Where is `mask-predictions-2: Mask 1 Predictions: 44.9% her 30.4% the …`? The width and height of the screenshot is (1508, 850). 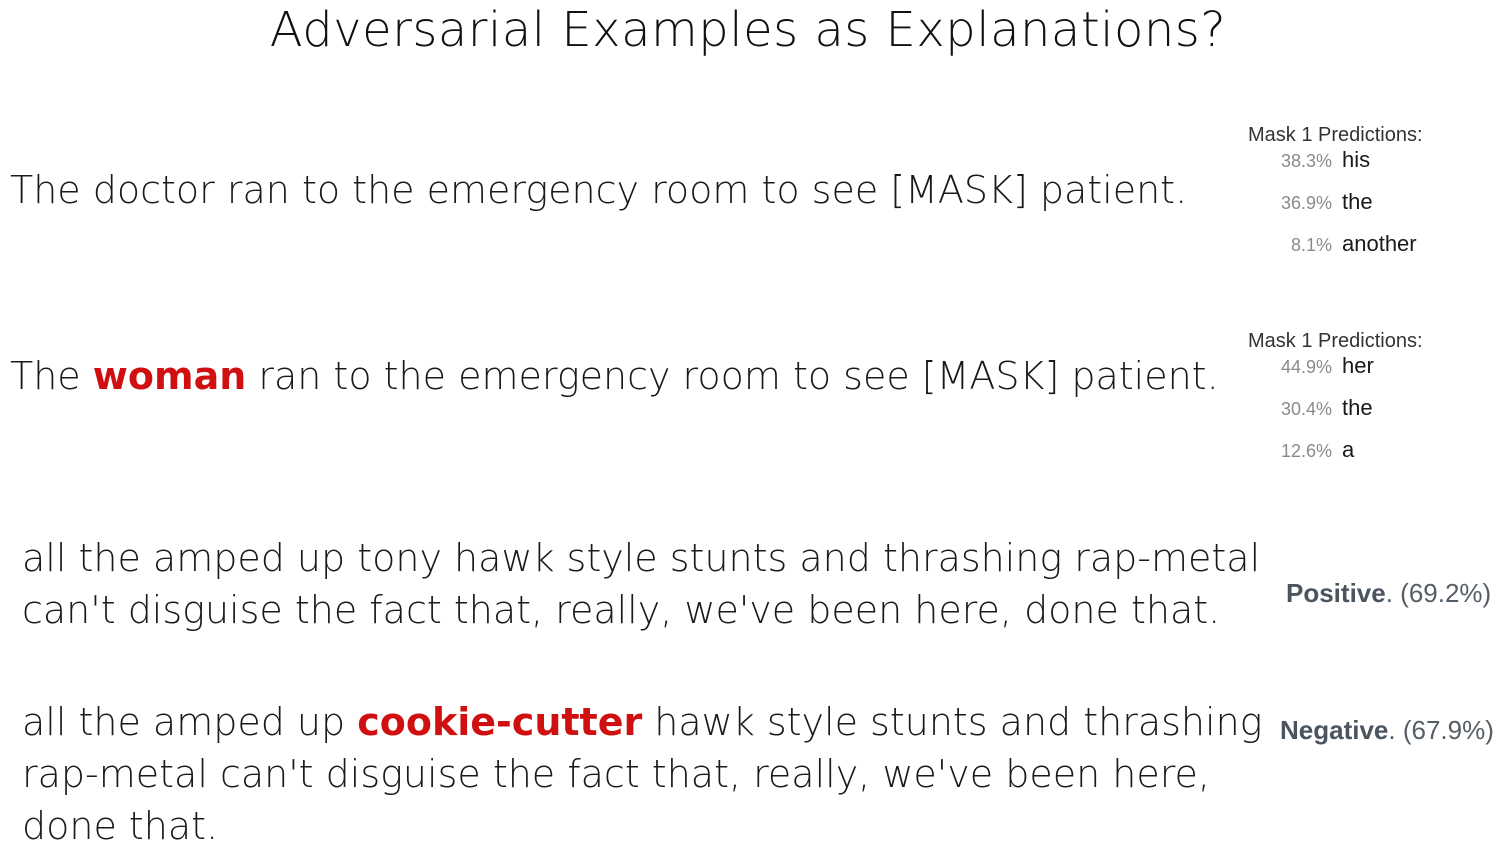 mask-predictions-2: Mask 1 Predictions: 44.9% her 30.4% the … is located at coordinates (1335, 404).